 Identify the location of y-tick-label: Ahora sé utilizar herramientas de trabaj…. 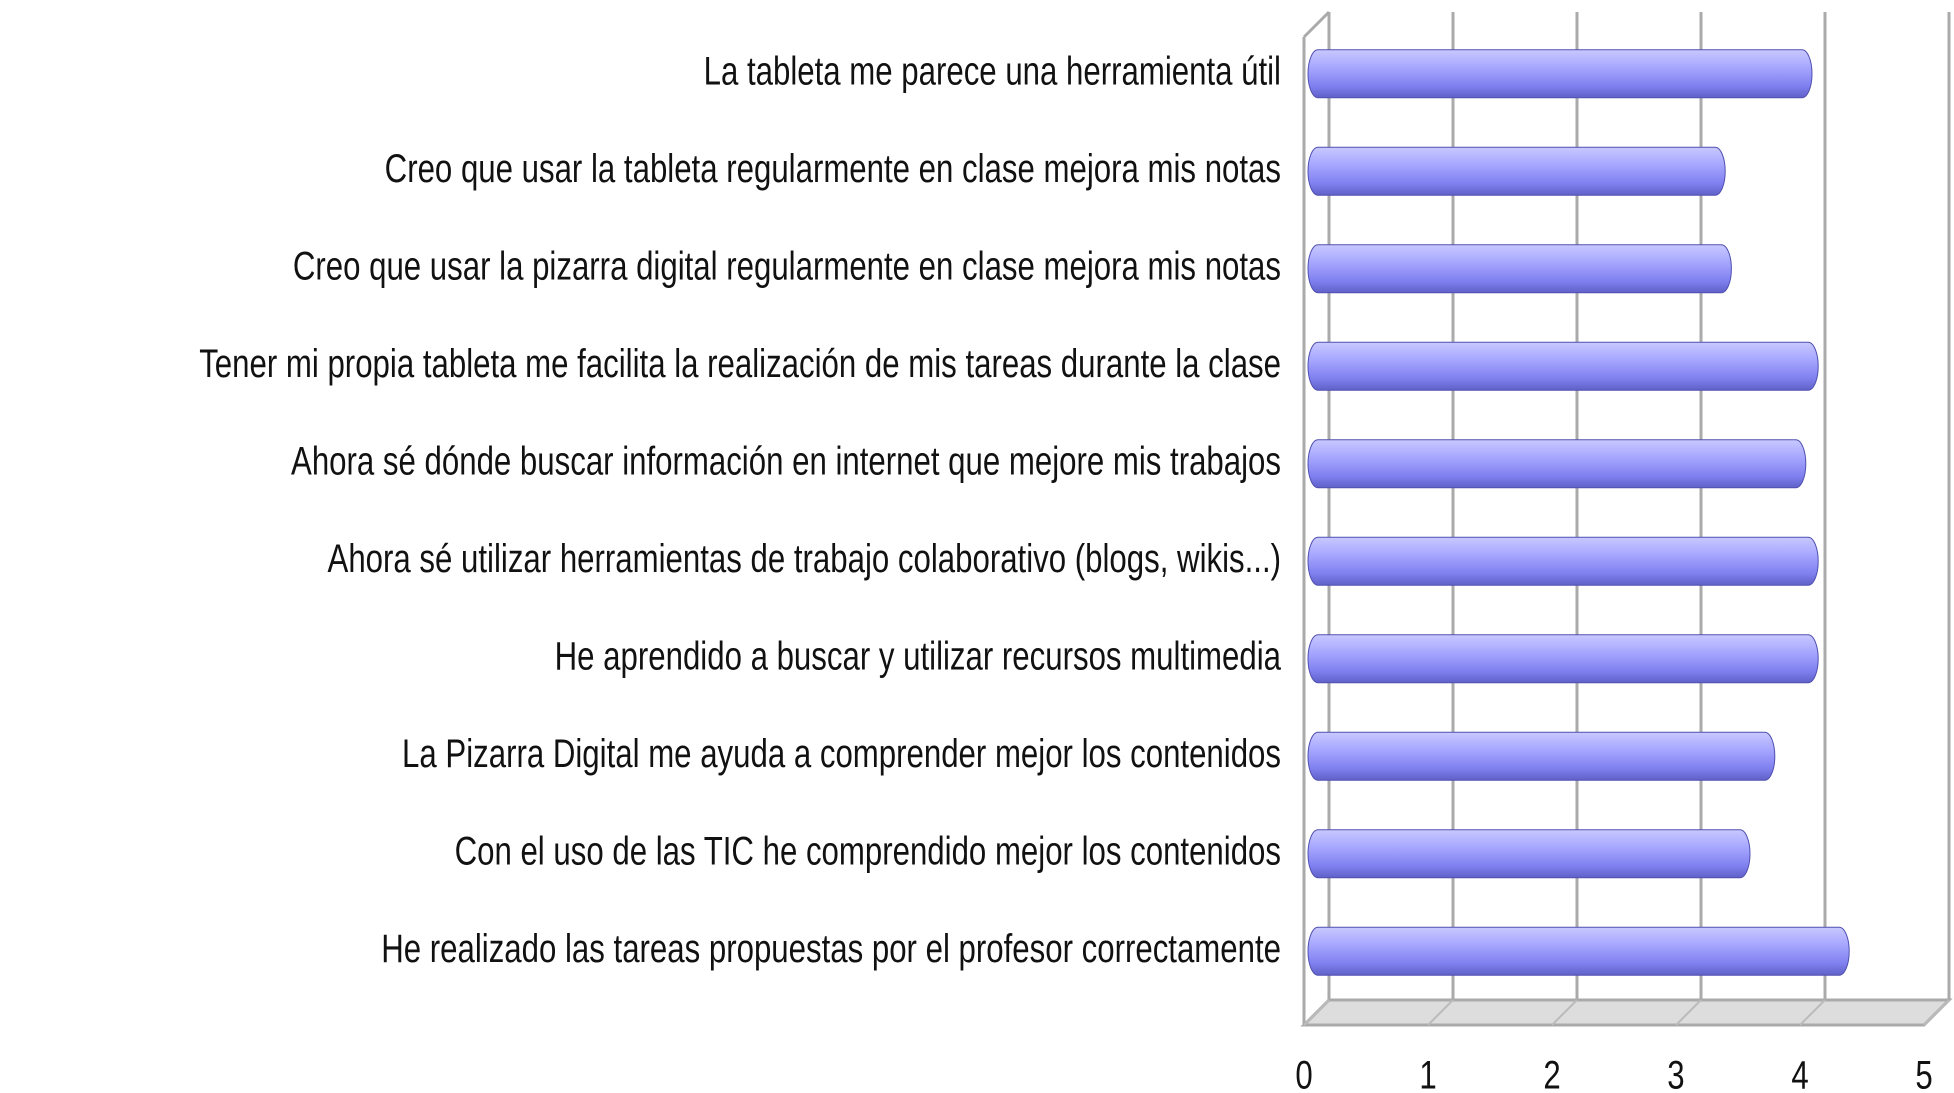
(804, 558).